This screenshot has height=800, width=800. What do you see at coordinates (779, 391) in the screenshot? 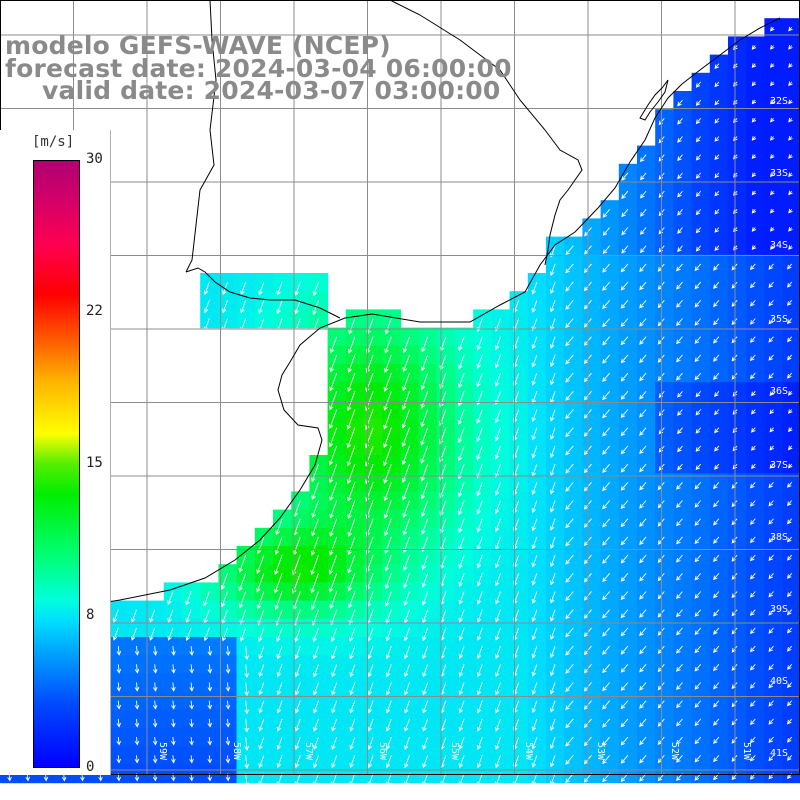
I see `lat-label-36s: 36S` at bounding box center [779, 391].